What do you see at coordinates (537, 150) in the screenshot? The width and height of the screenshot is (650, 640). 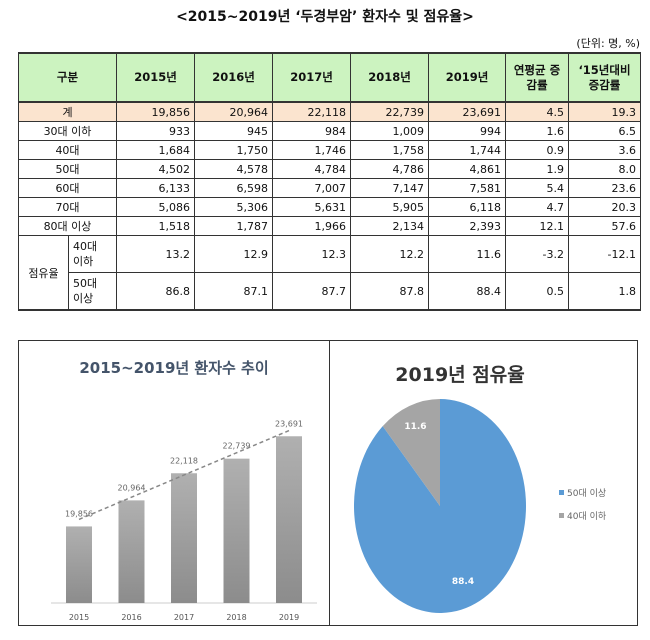 I see `cell: 0.9` at bounding box center [537, 150].